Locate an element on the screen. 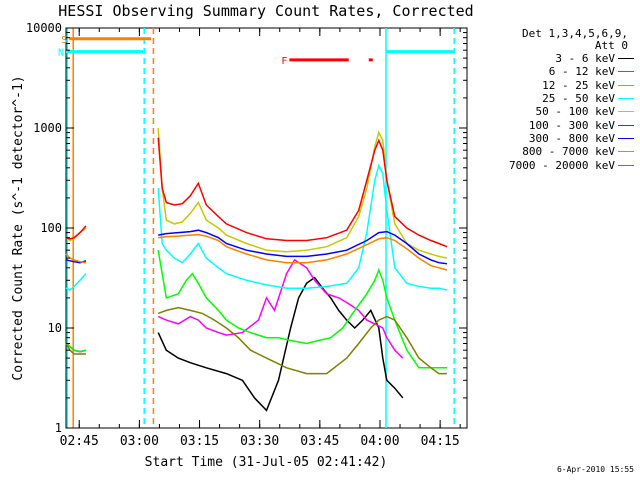 The image size is (640, 480). legend-header-line1: Det 1,3,4,5,6,9, is located at coordinates (575, 33).